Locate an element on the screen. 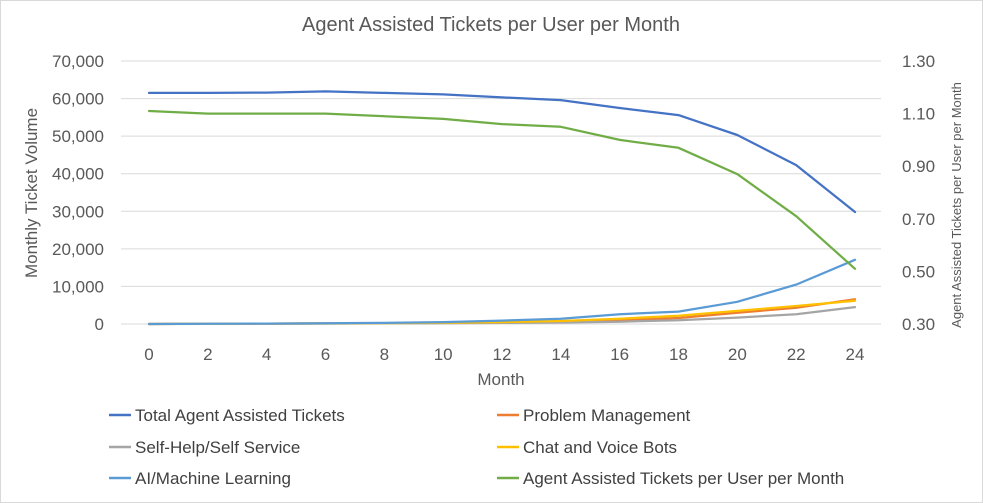 This screenshot has height=503, width=983. y2-tick-label: 0.90 is located at coordinates (918, 166).